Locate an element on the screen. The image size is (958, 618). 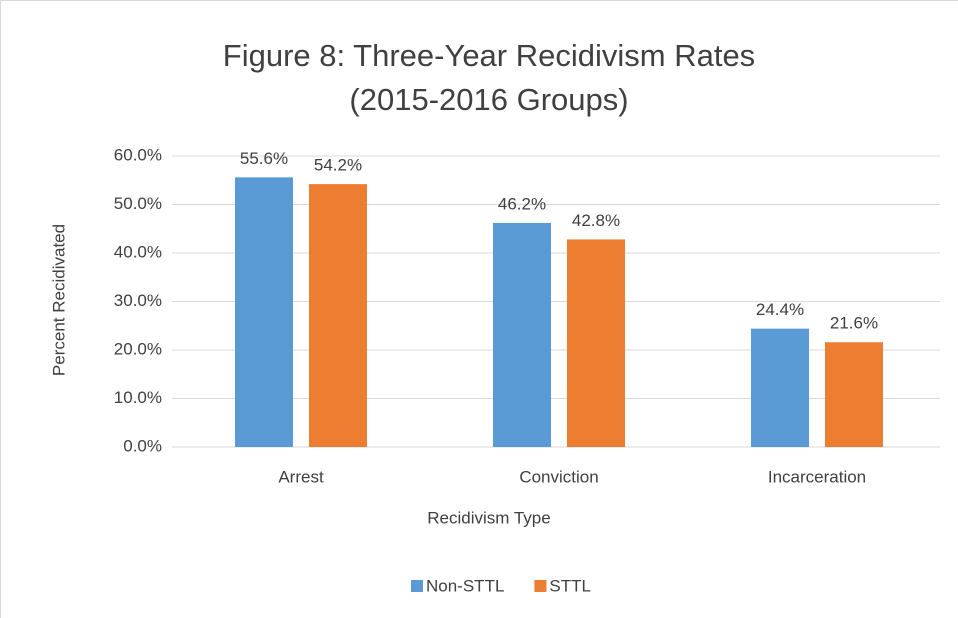
y-tick-label: 40.0% is located at coordinates (138, 251).